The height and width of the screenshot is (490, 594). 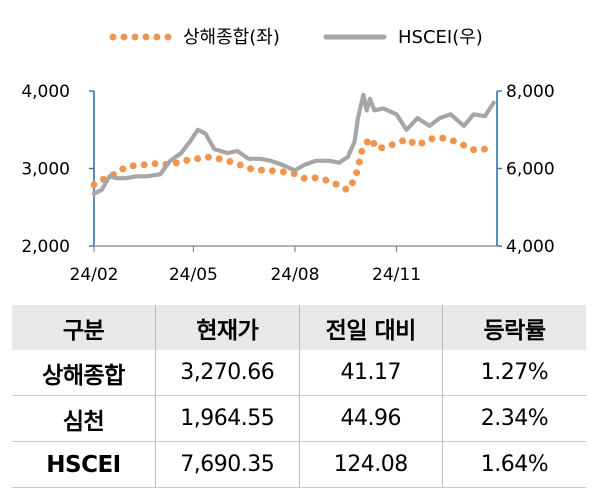 I want to click on left-axis-tick-label: 2,000, so click(x=45, y=247).